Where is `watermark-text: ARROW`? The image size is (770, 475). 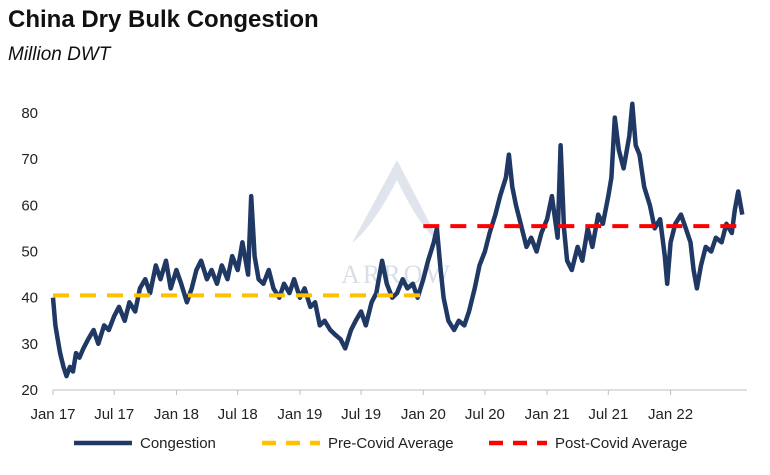 watermark-text: ARROW is located at coordinates (397, 274).